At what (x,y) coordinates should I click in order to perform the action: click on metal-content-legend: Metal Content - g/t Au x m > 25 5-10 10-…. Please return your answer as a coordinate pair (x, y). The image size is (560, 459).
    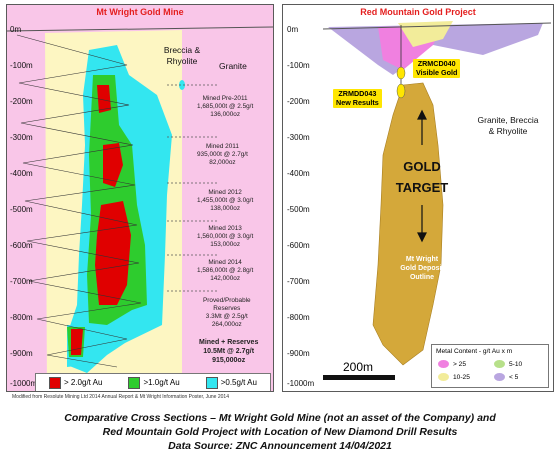
    Looking at the image, I should click on (490, 366).